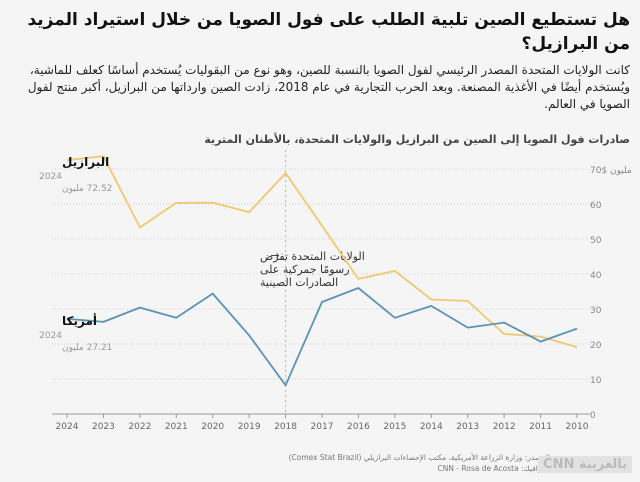 The height and width of the screenshot is (482, 640). I want to click on x-tick-label: 2024, so click(67, 427).